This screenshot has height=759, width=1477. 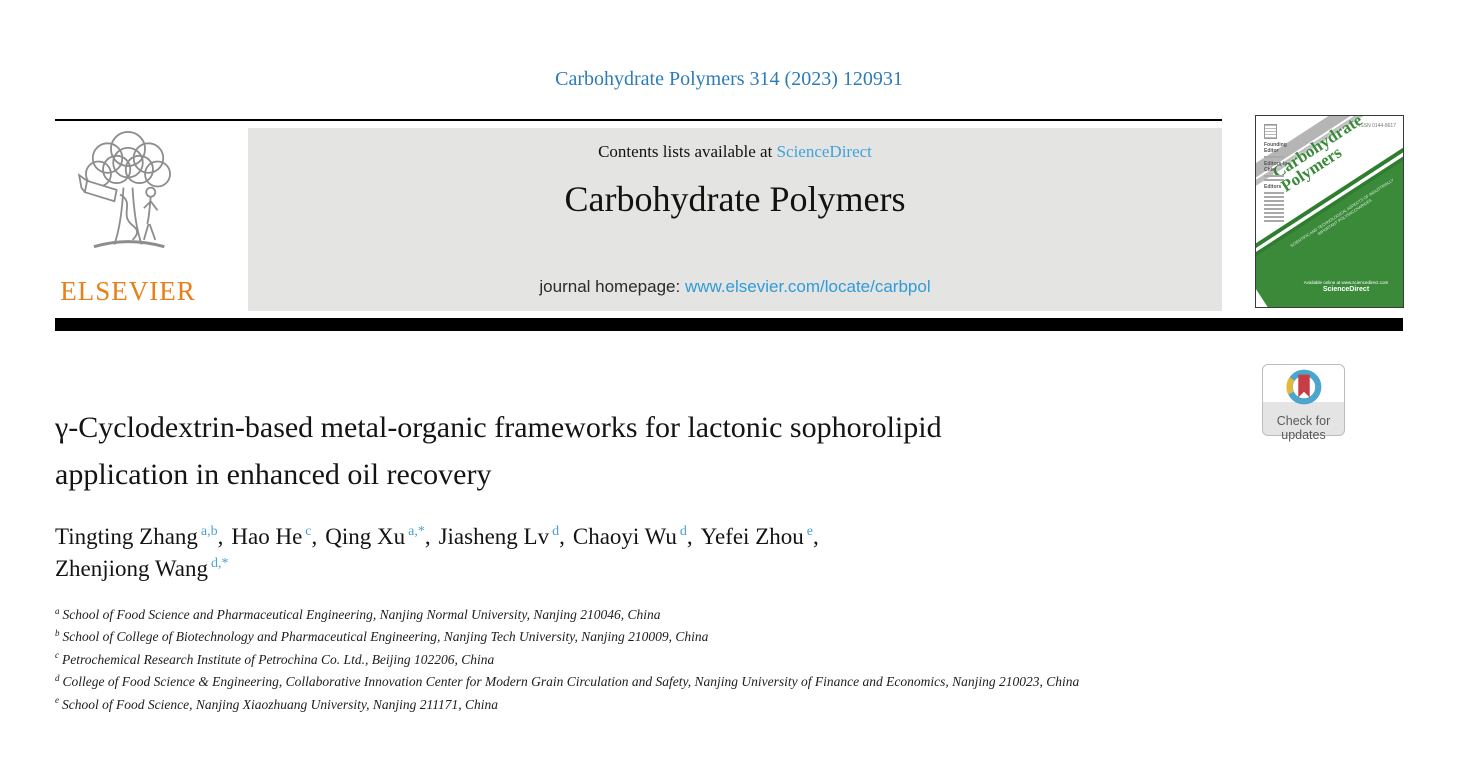 I want to click on author-name: Yefei Zhou, so click(x=752, y=536).